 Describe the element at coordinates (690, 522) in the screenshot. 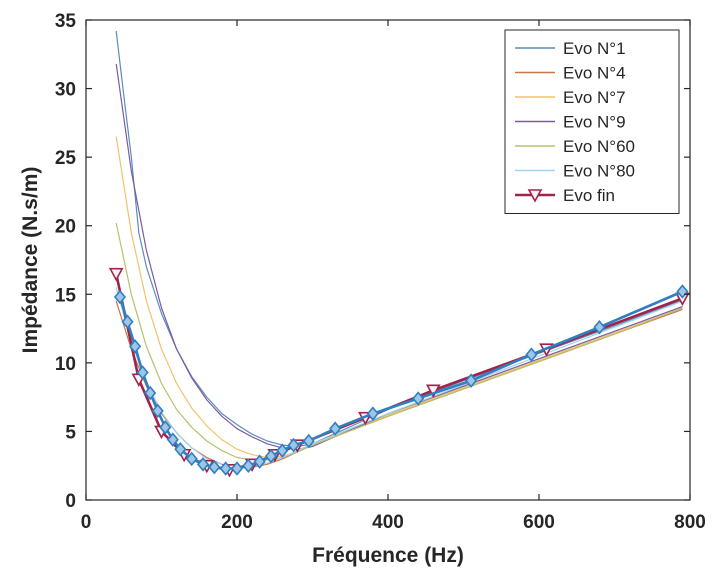

I see `x-tick-label: 800` at that location.